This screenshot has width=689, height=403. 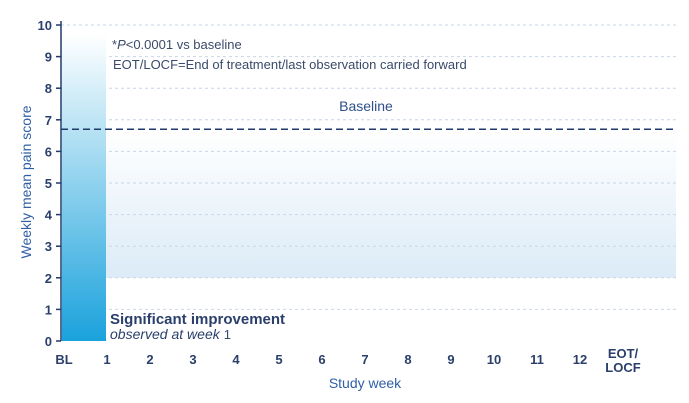 What do you see at coordinates (321, 359) in the screenshot?
I see `x-tick-label: 6` at bounding box center [321, 359].